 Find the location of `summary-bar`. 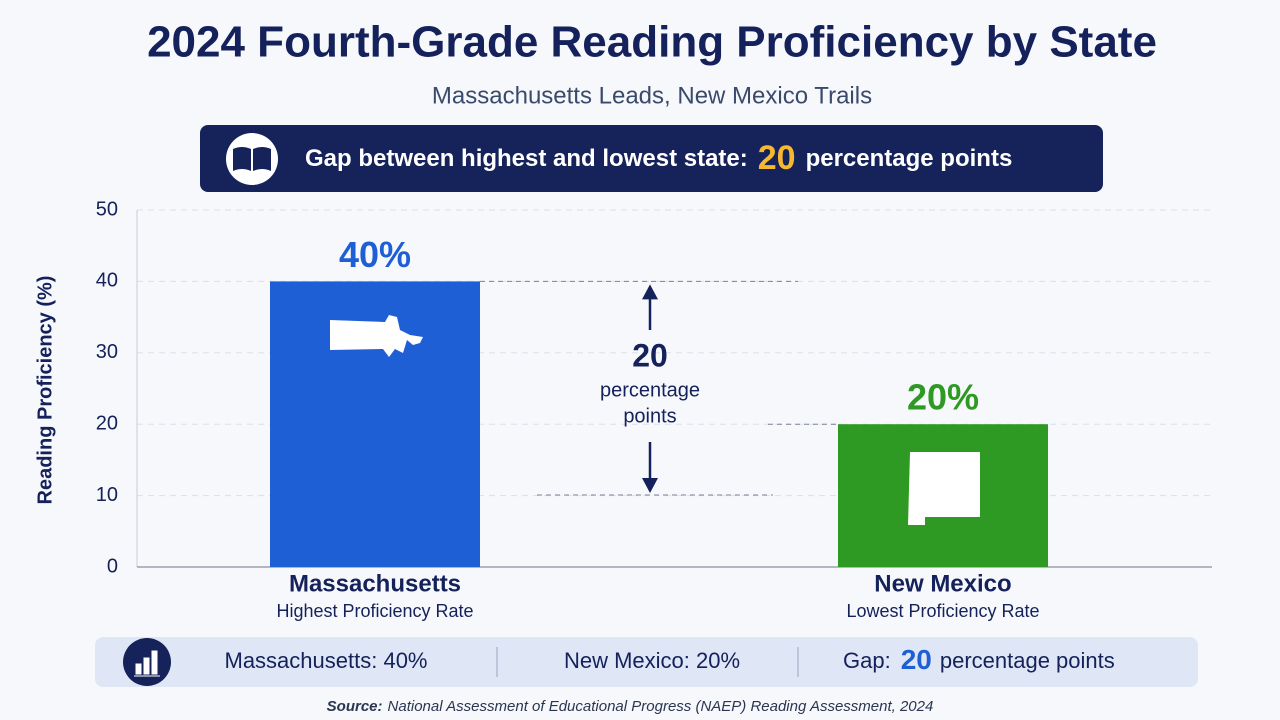

summary-bar is located at coordinates (646, 662).